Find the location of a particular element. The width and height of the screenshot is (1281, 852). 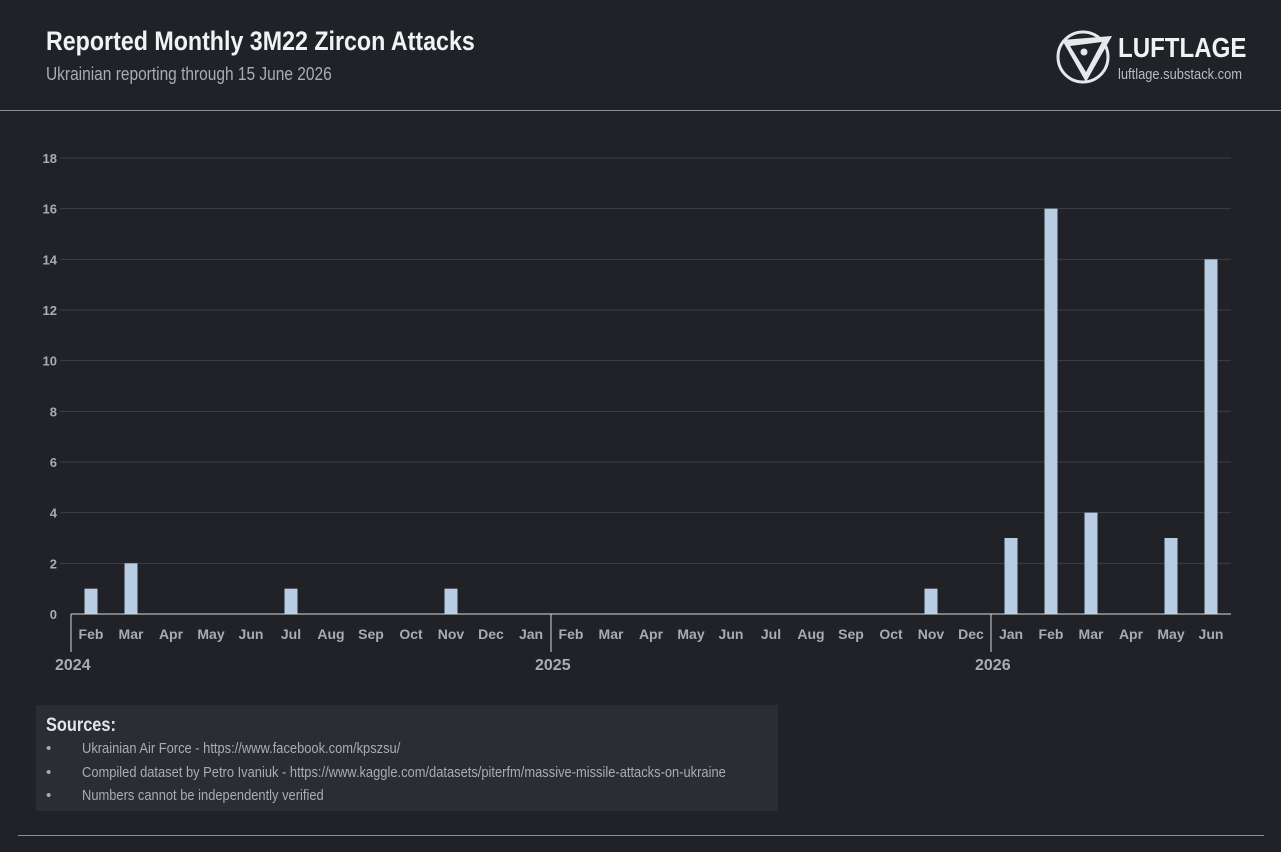

brand-name: LUFTLAGE is located at coordinates (1182, 47).